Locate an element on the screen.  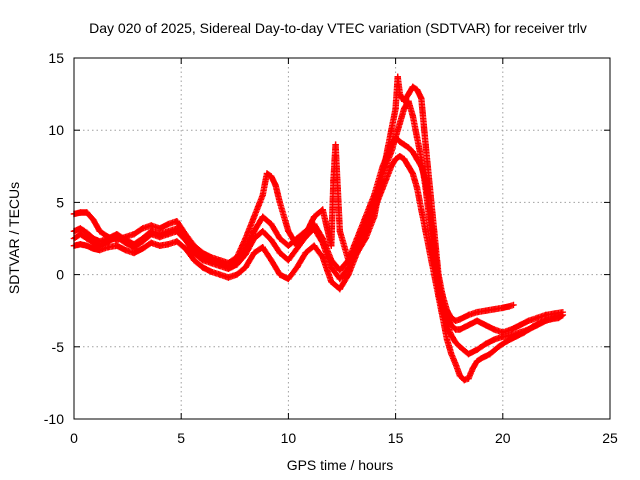
x-tick-label: 10 is located at coordinates (289, 438).